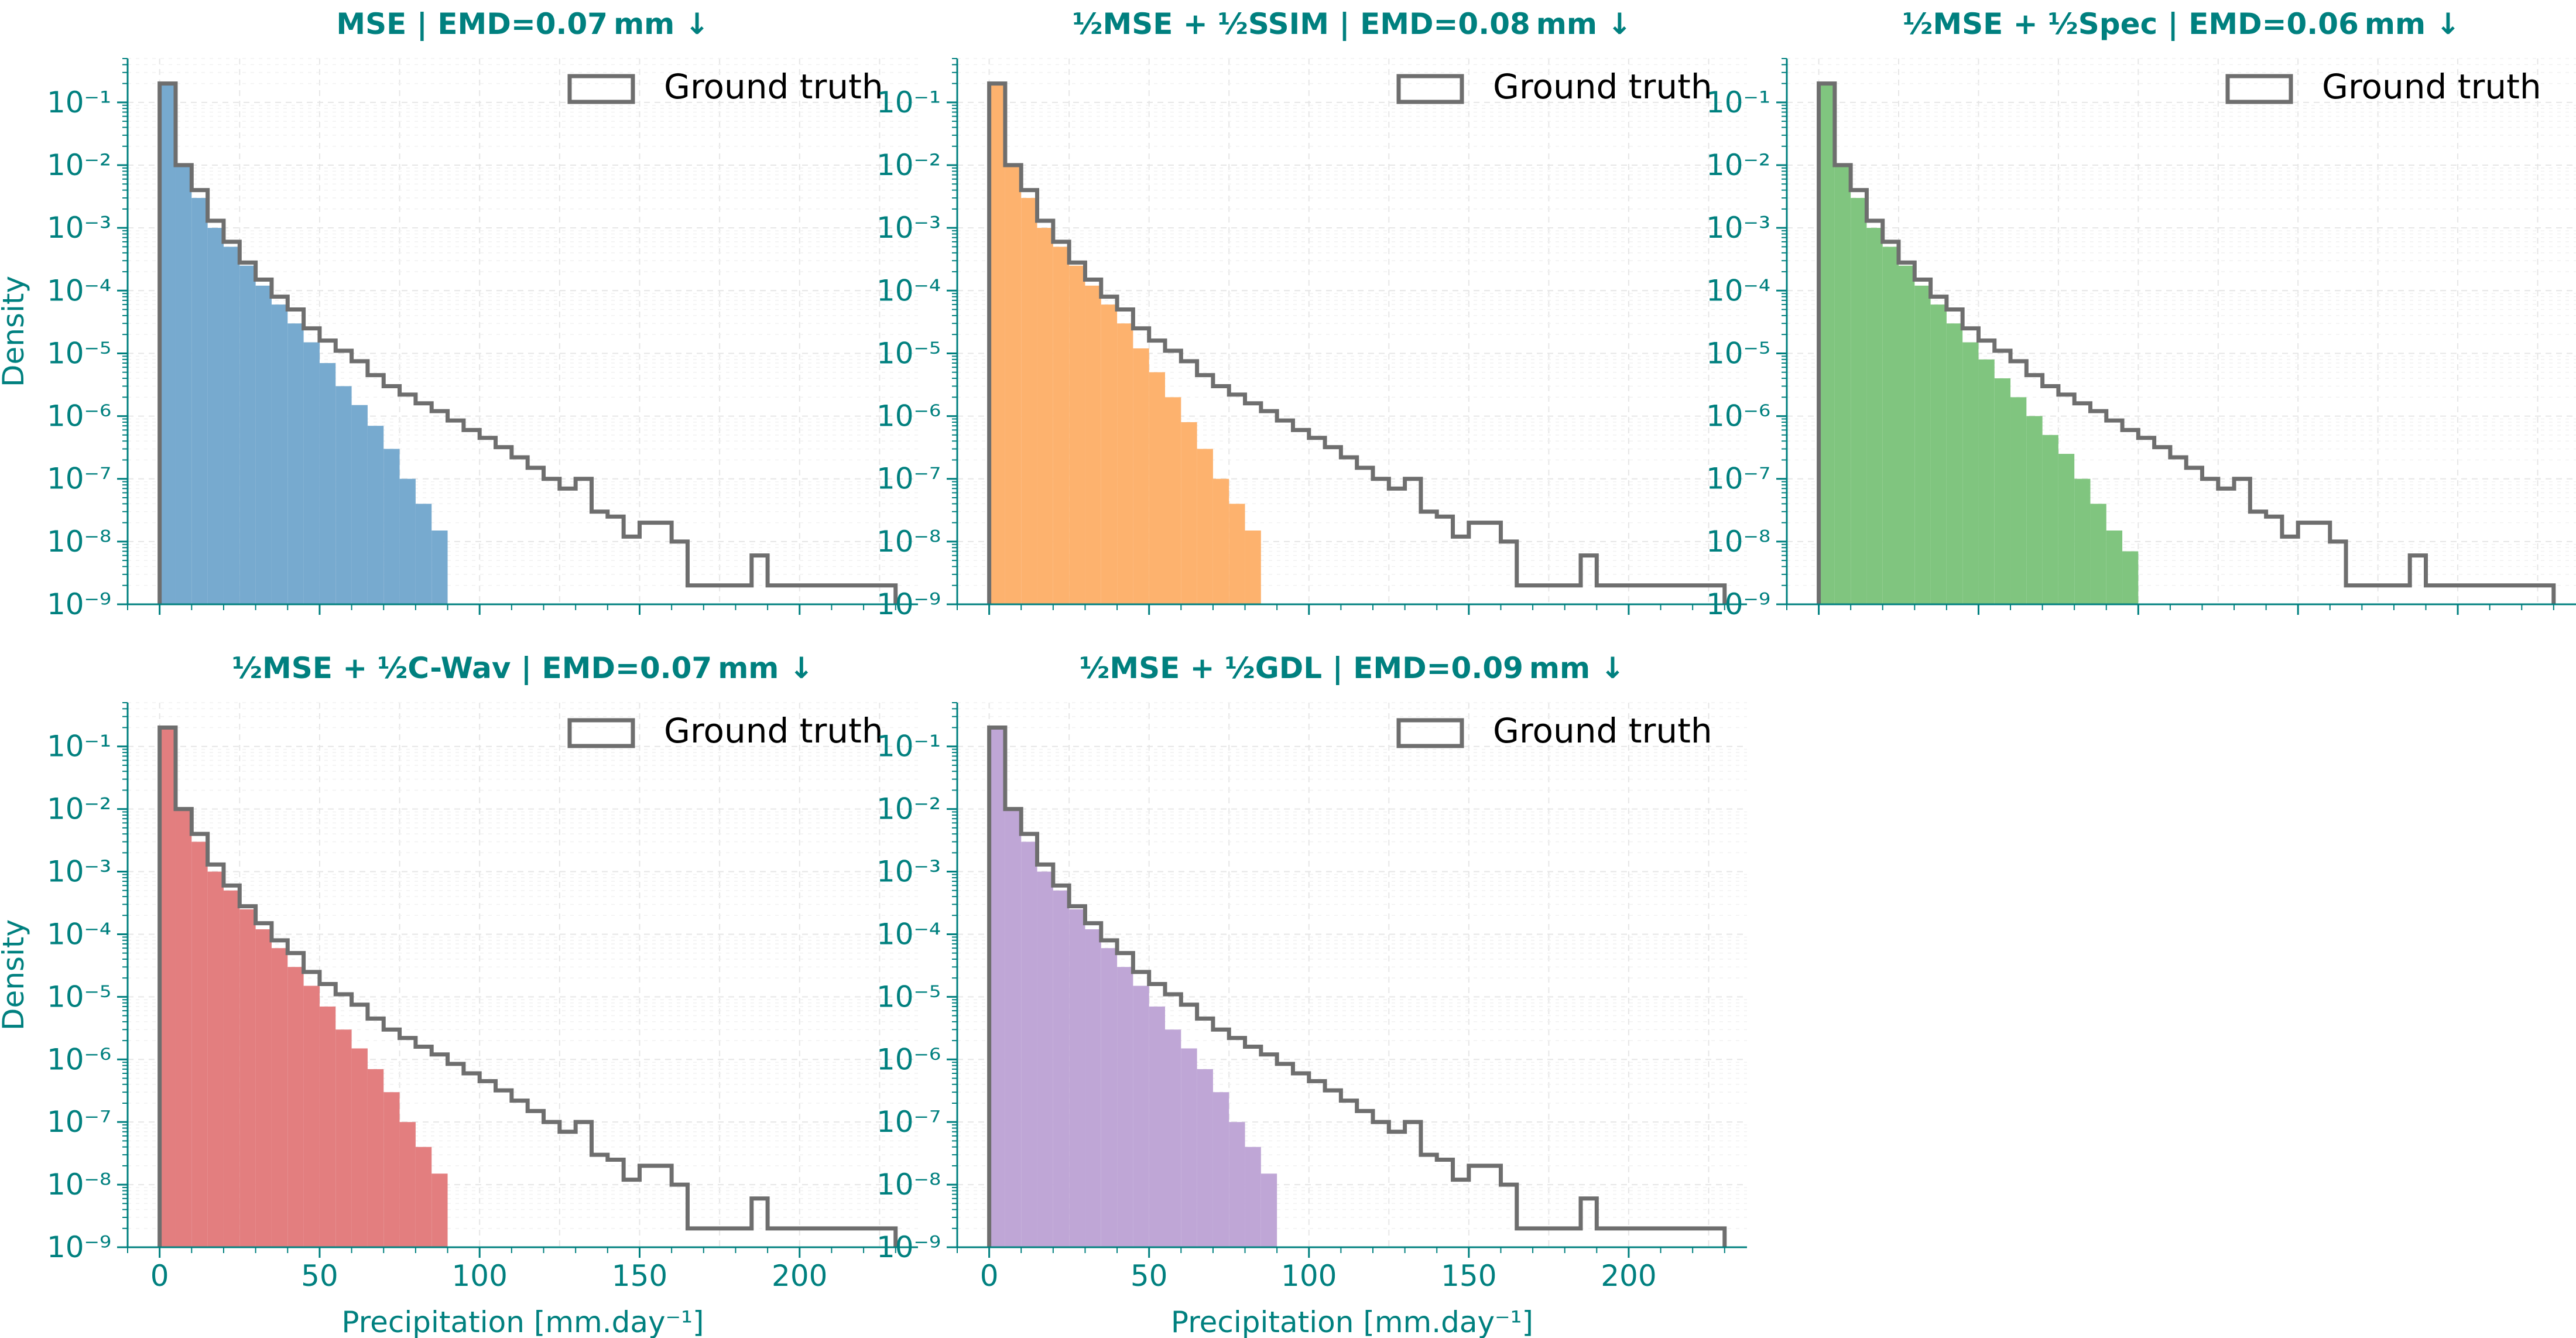  What do you see at coordinates (1352, 24) in the screenshot?
I see `chart-title: ½MSE + ½SSIM | EMD=0.08 mm ↓` at bounding box center [1352, 24].